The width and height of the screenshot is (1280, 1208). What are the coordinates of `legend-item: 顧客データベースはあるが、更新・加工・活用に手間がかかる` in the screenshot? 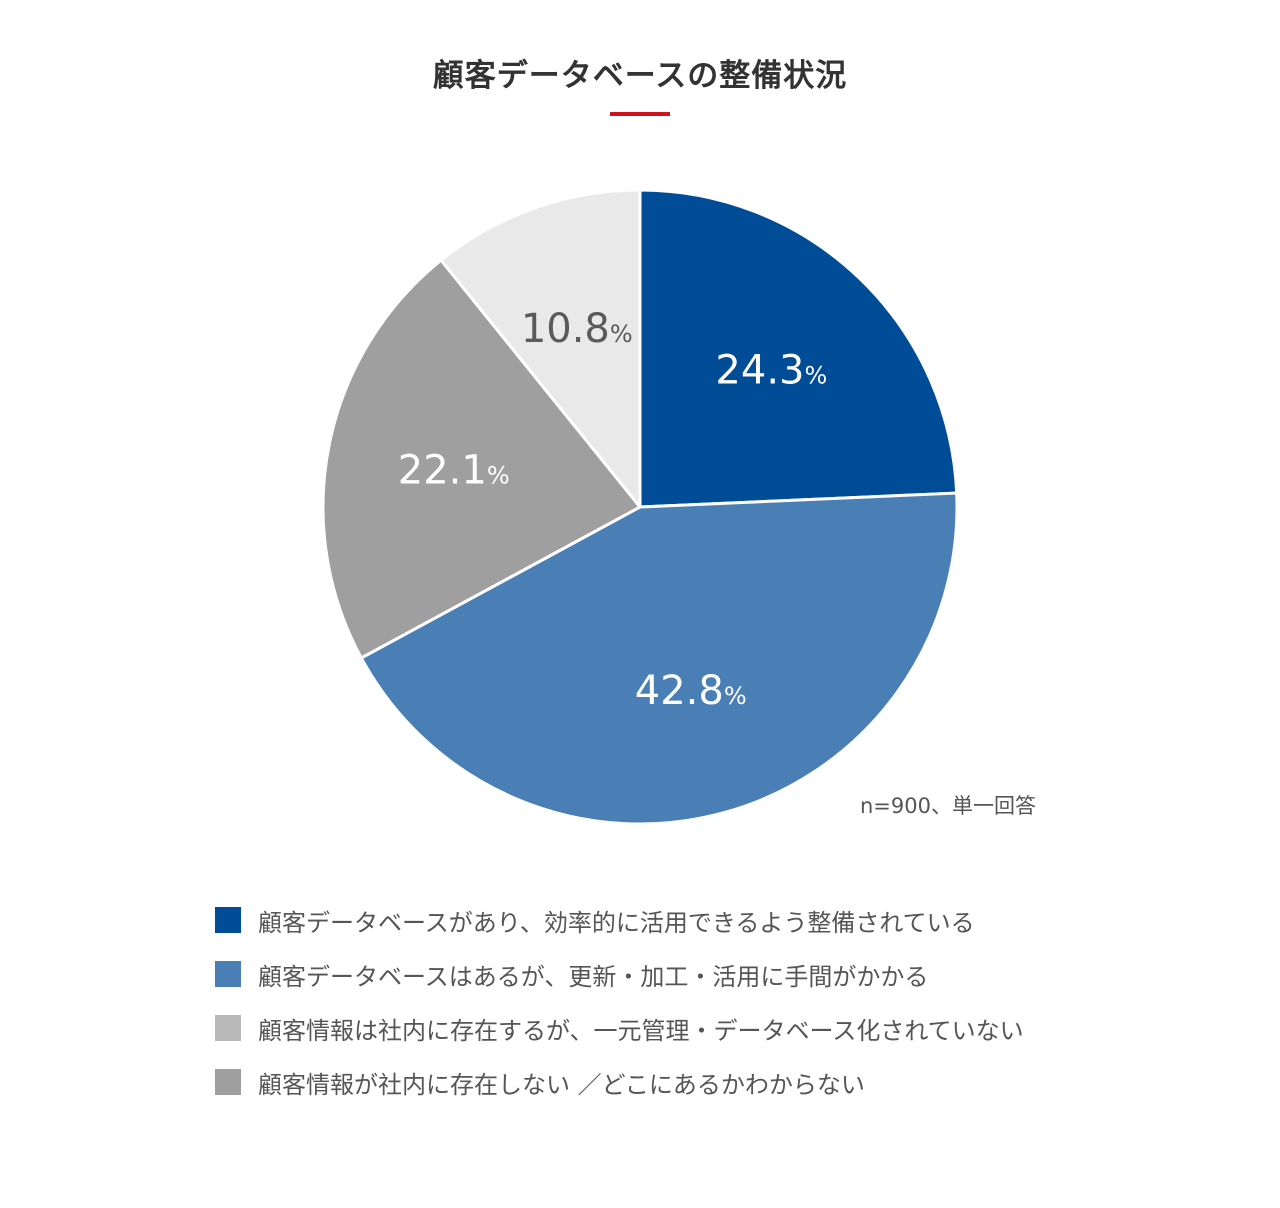 It's located at (619, 974).